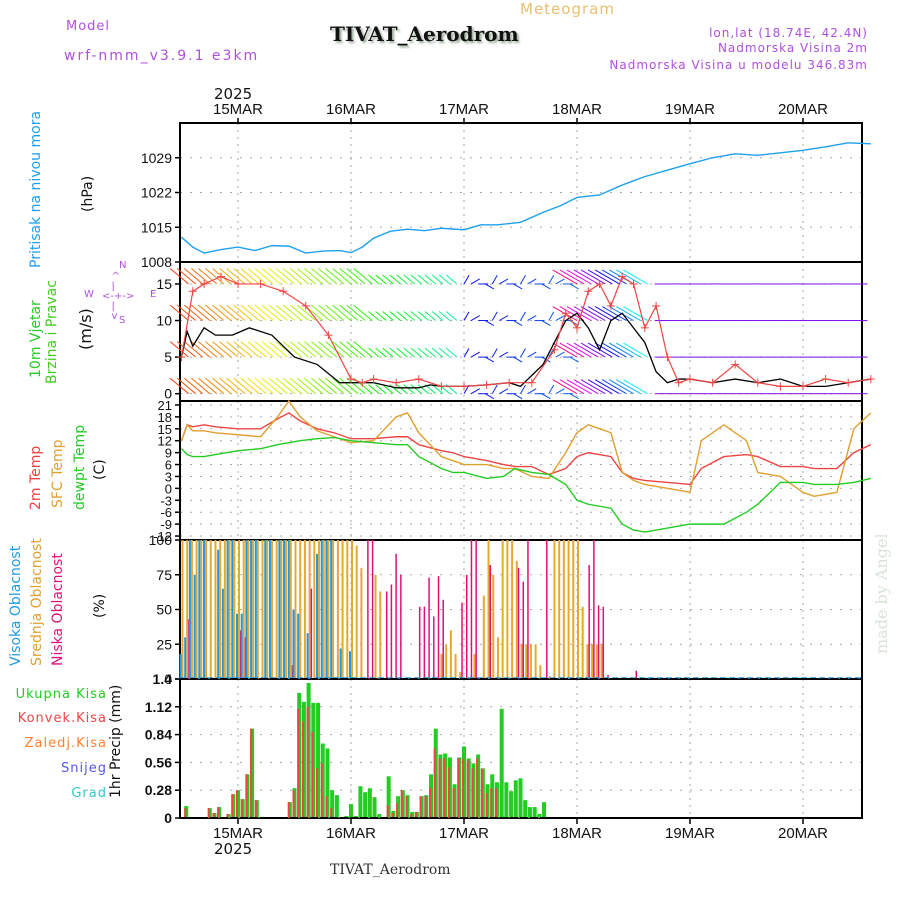  What do you see at coordinates (166, 500) in the screenshot?
I see `y-tick-label: -3` at bounding box center [166, 500].